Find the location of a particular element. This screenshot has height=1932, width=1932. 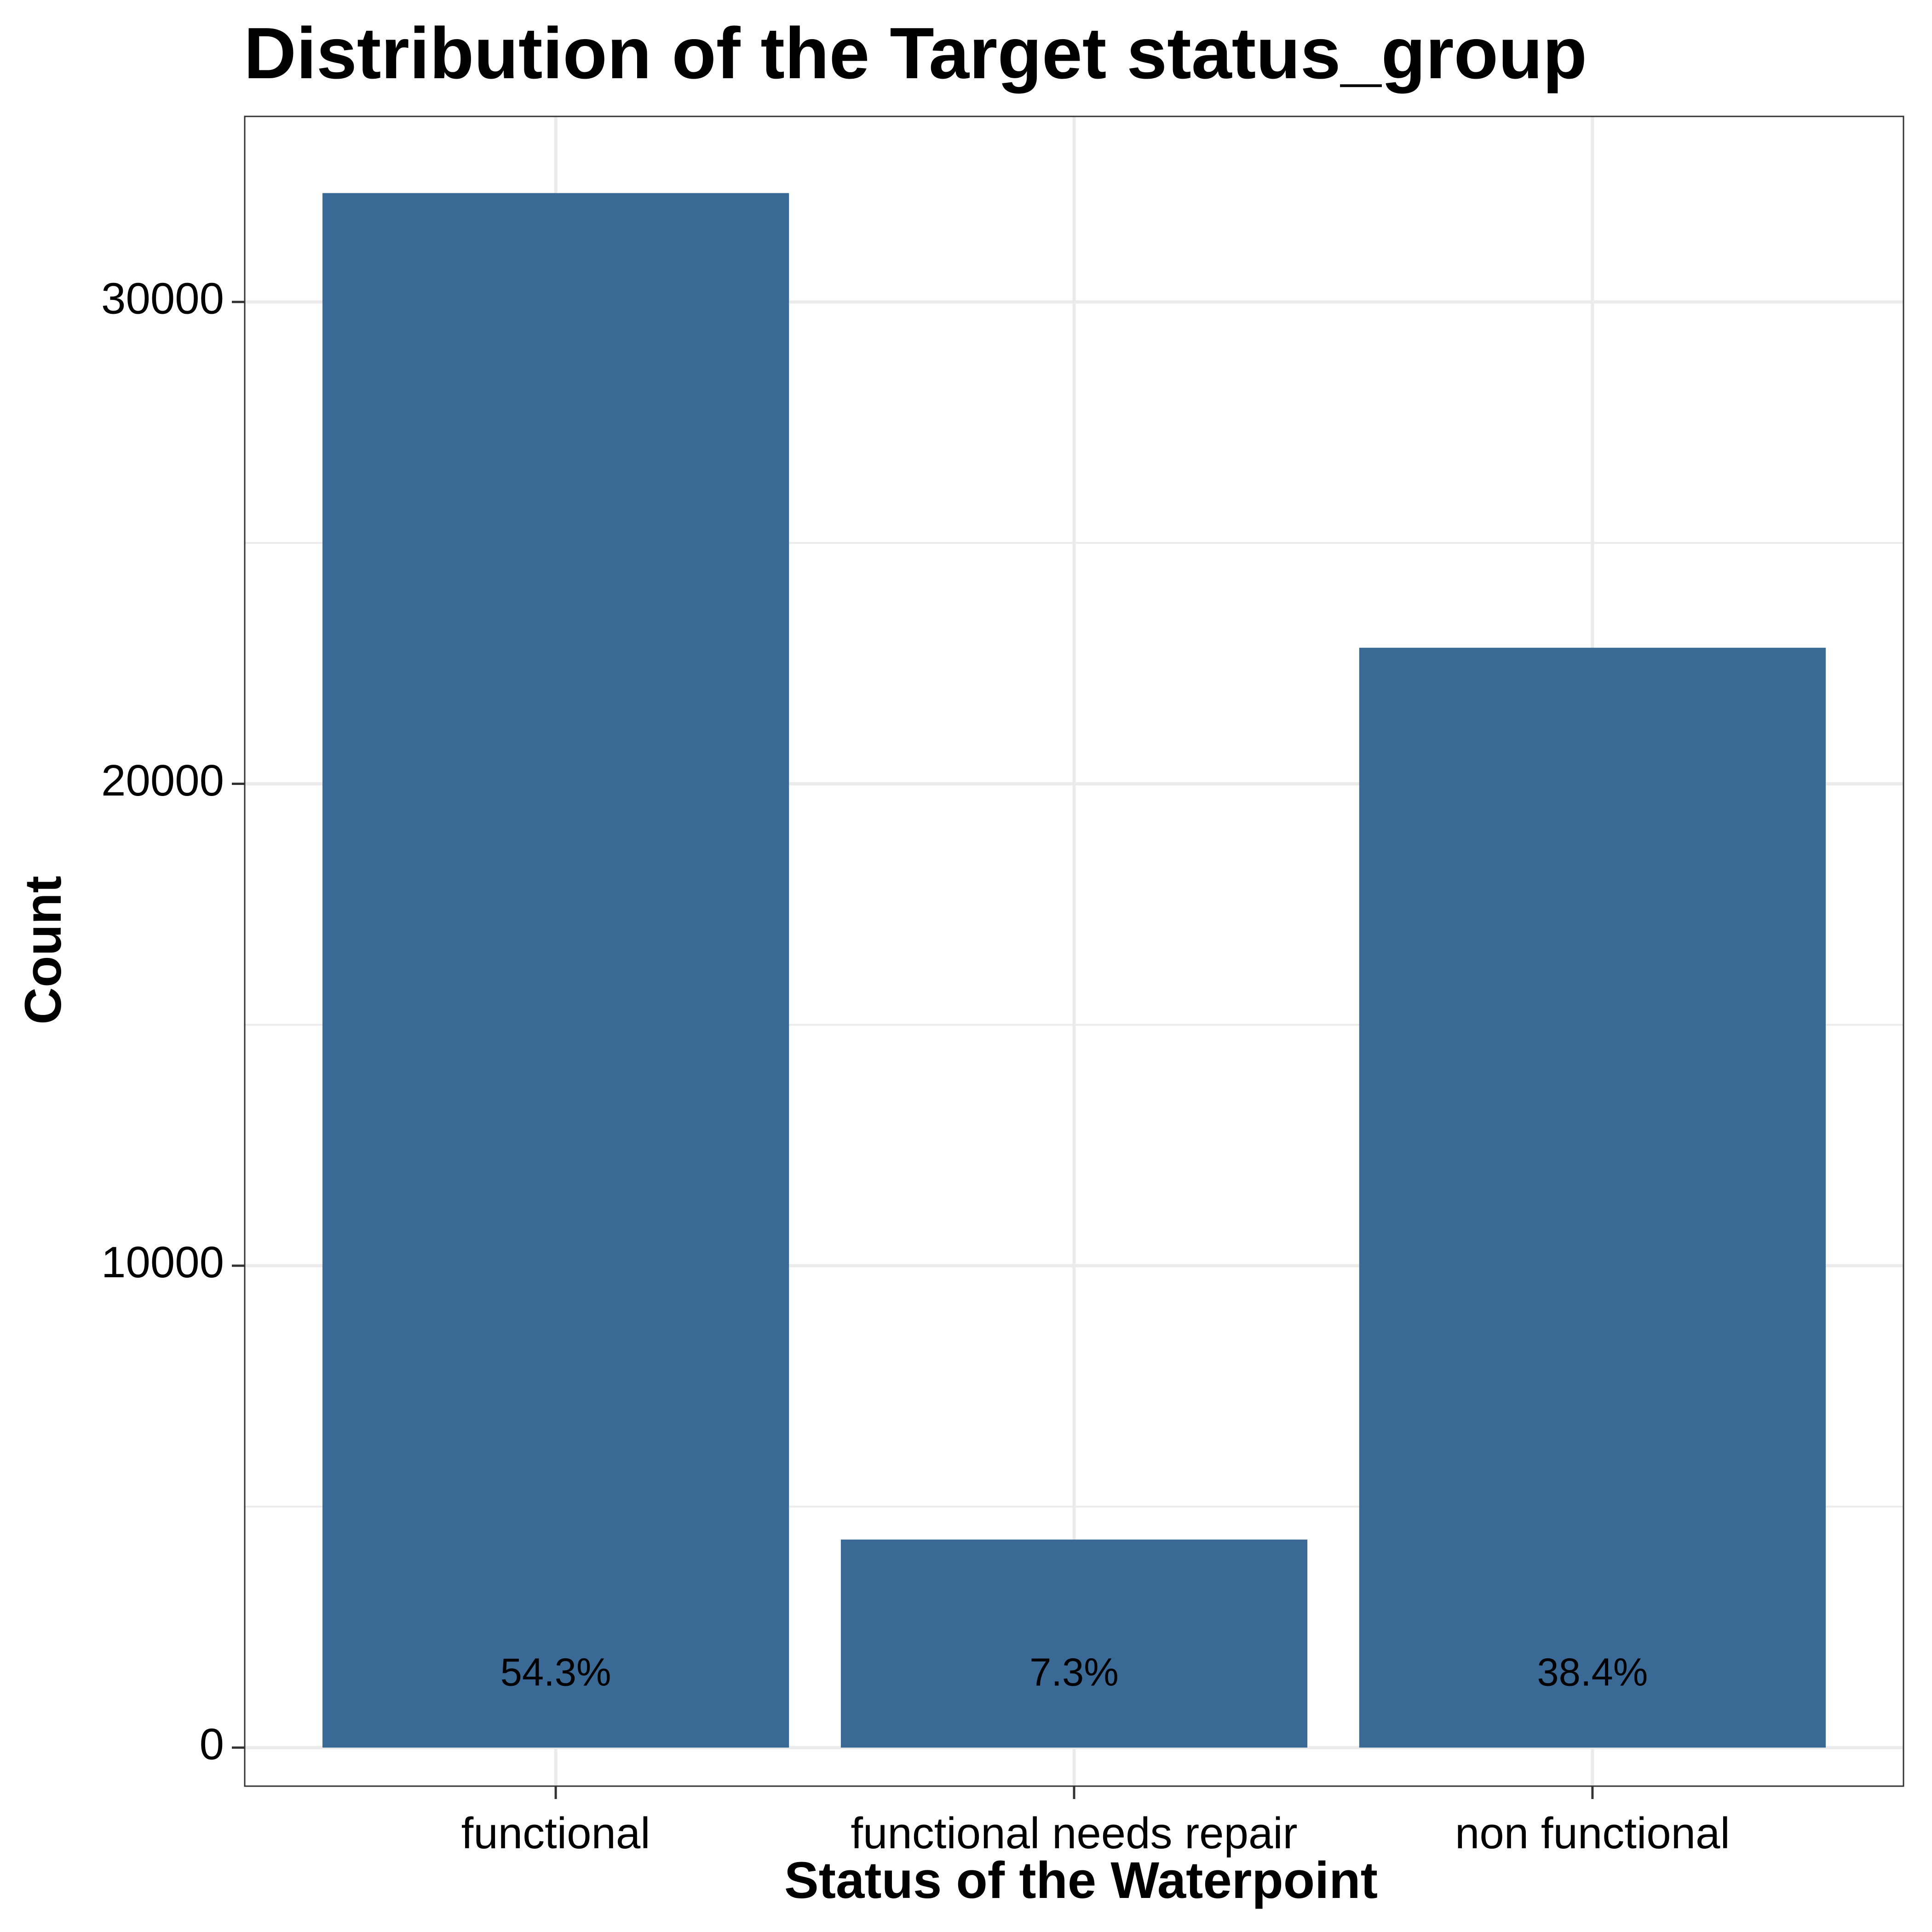

x-tick-label: functional needs repair is located at coordinates (1074, 1833).